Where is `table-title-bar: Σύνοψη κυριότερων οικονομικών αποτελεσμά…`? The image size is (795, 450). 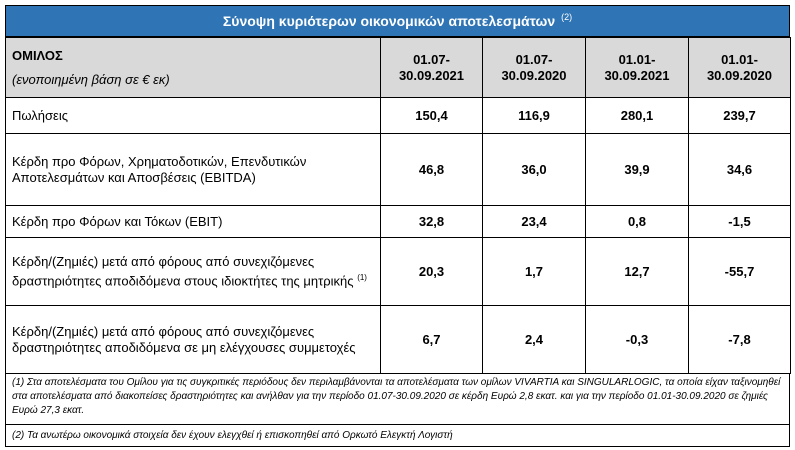
table-title-bar: Σύνοψη κυριότερων οικονομικών αποτελεσμά… is located at coordinates (397, 21).